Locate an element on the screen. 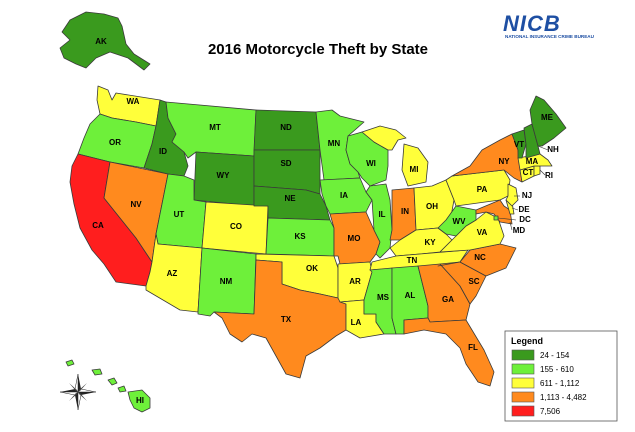 The width and height of the screenshot is (635, 432). label-ky: KY is located at coordinates (430, 242).